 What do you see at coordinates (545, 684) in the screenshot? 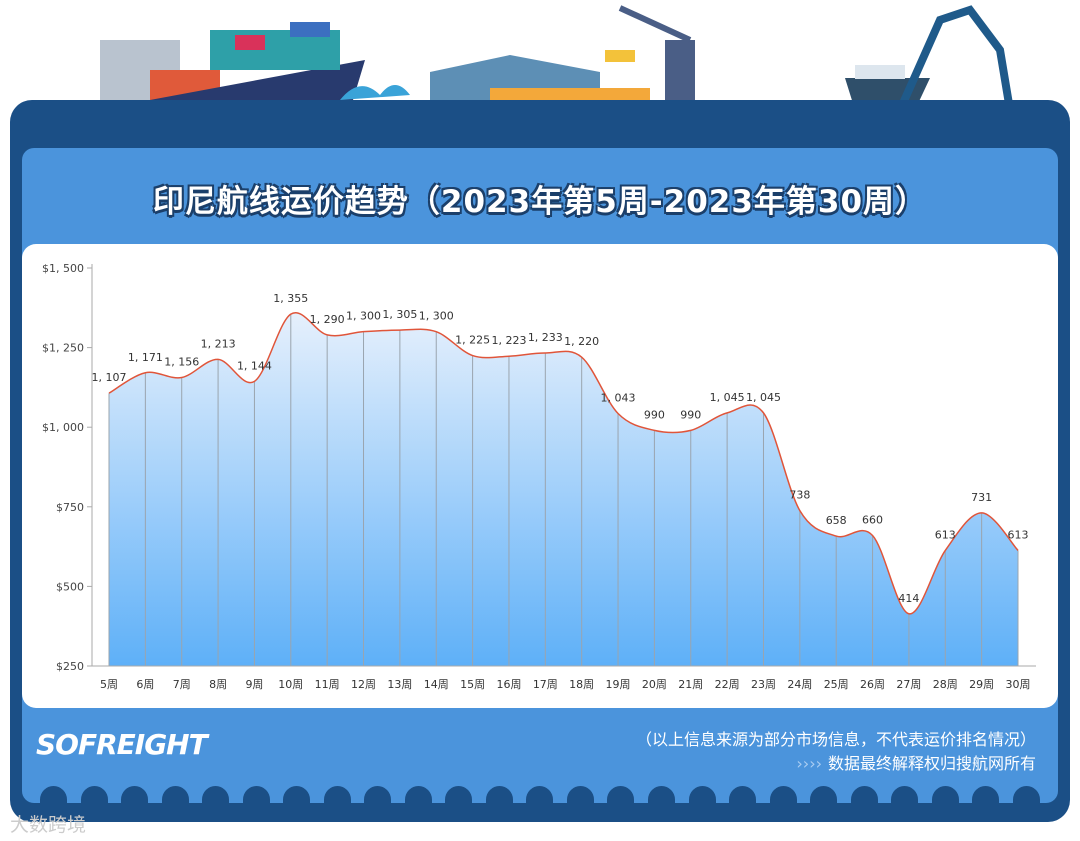
I see `x-tick-label: 17周` at bounding box center [545, 684].